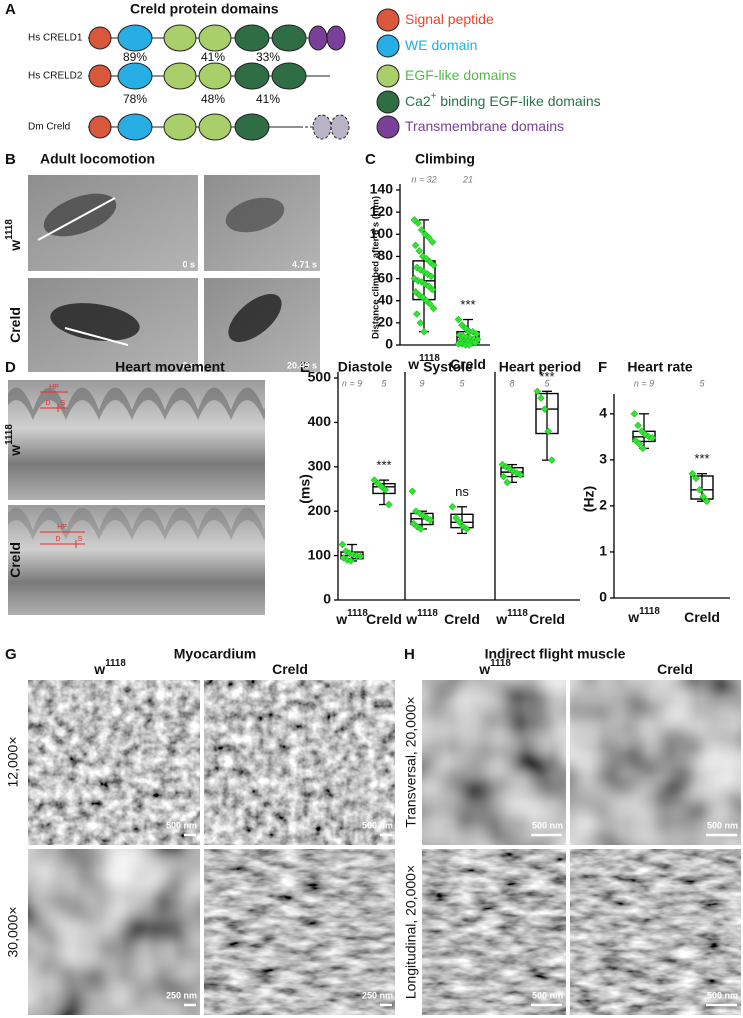  I want to click on identity-label: 89%, so click(135, 57).